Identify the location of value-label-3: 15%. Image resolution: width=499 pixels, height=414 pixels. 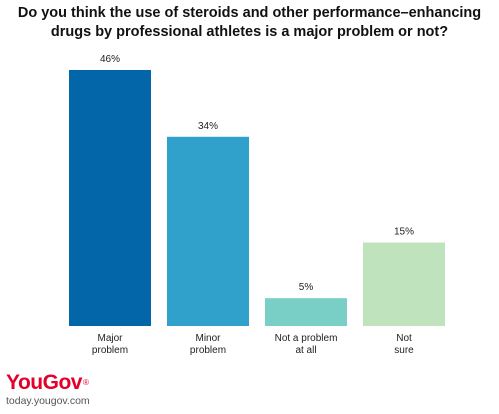
(404, 232).